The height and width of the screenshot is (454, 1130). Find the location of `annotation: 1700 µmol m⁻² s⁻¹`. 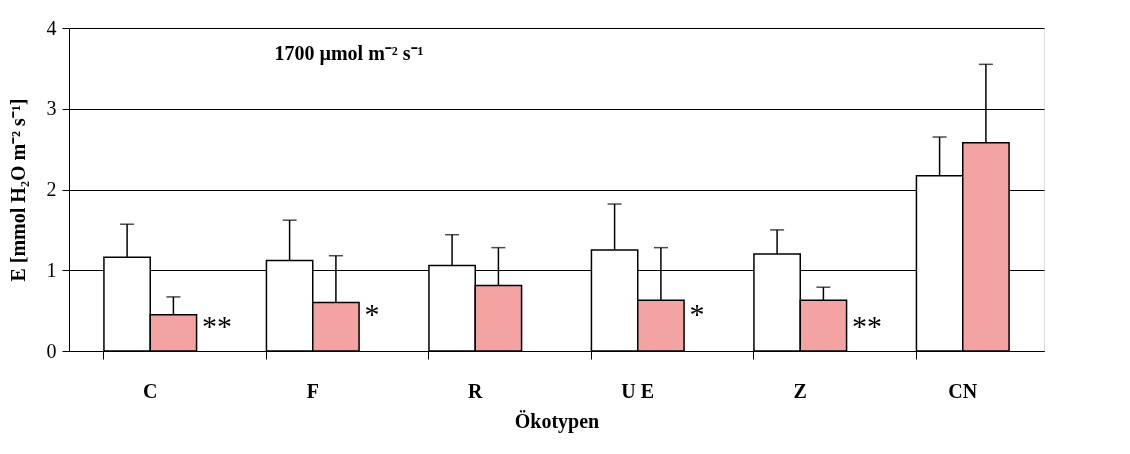

annotation: 1700 µmol m⁻² s⁻¹ is located at coordinates (349, 53).